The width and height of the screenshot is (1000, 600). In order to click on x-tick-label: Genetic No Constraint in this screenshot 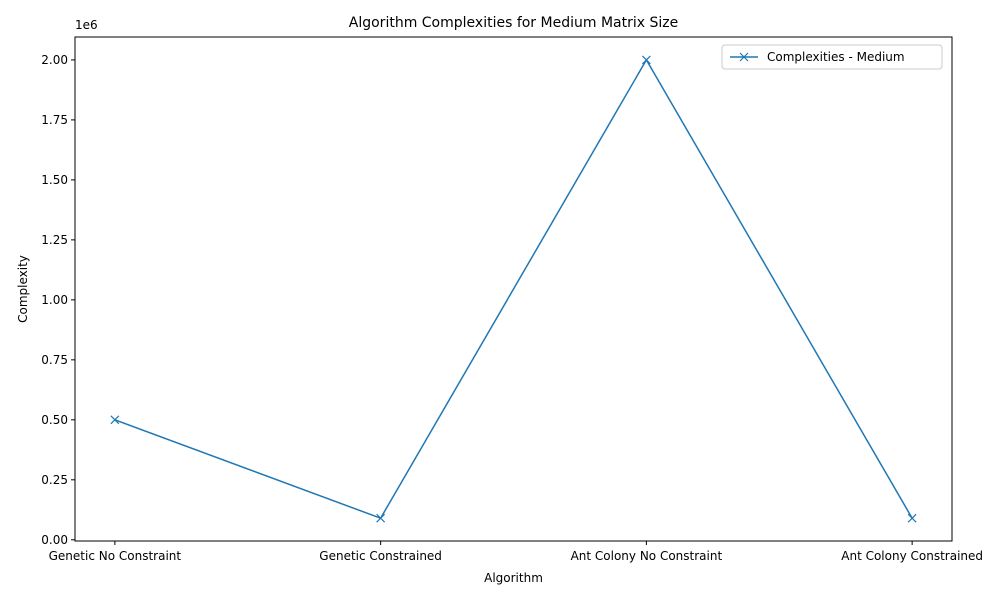, I will do `click(115, 556)`.